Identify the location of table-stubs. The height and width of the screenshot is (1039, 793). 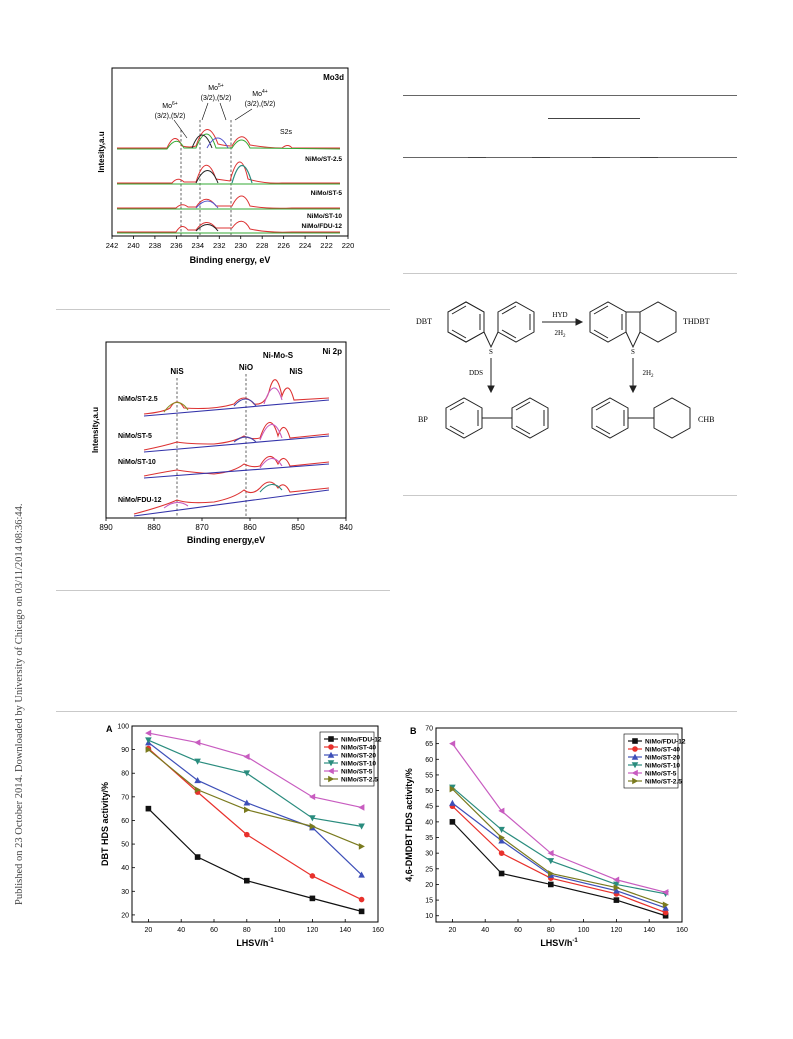
(568, 157).